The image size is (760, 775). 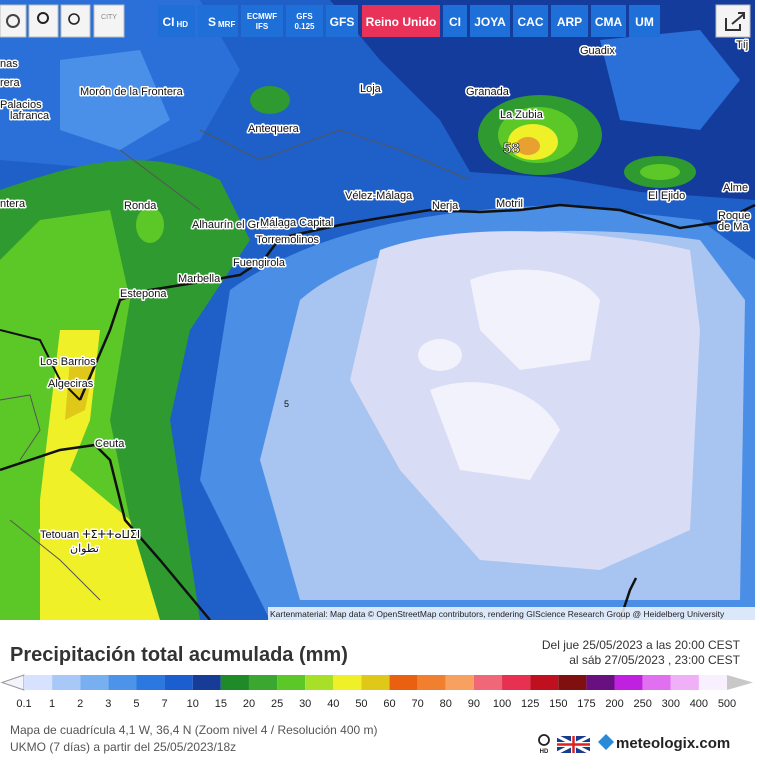 What do you see at coordinates (52, 704) in the screenshot?
I see `legend-label: 1` at bounding box center [52, 704].